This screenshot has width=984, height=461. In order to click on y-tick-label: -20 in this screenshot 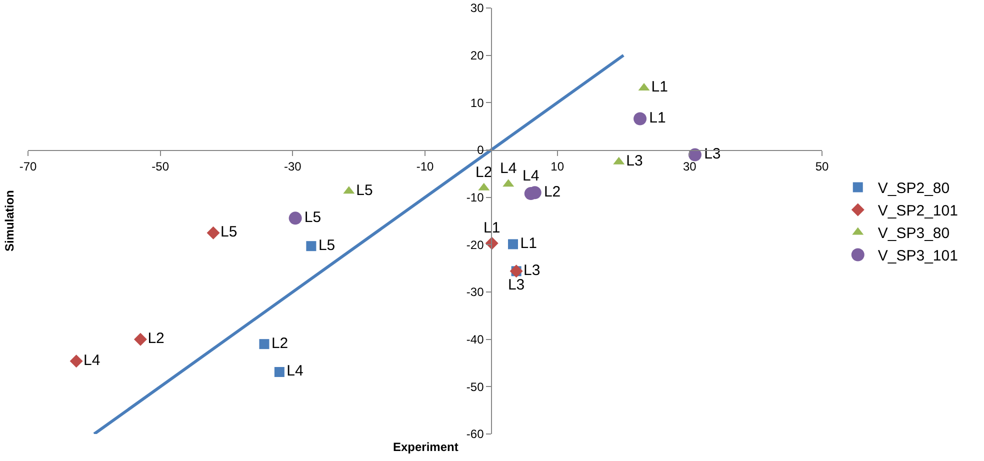, I will do `click(475, 245)`.